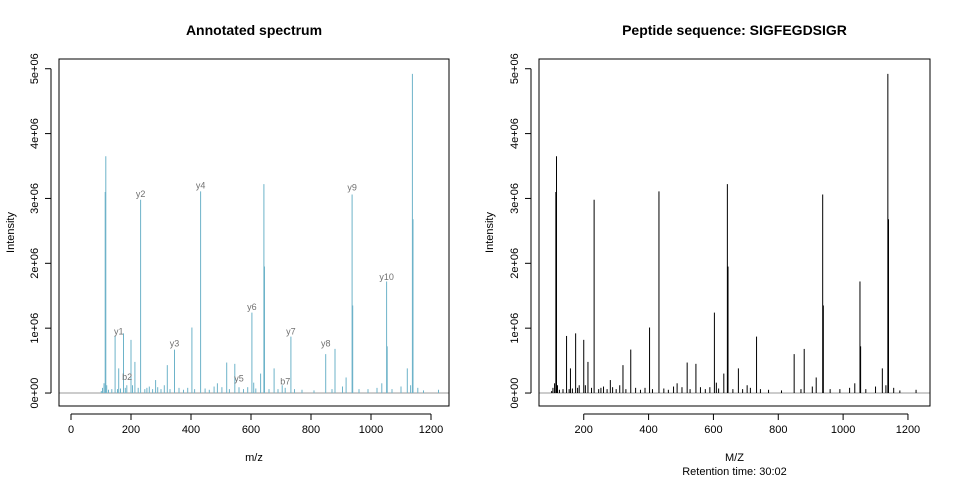  I want to click on peak-annotation: y2, so click(141, 194).